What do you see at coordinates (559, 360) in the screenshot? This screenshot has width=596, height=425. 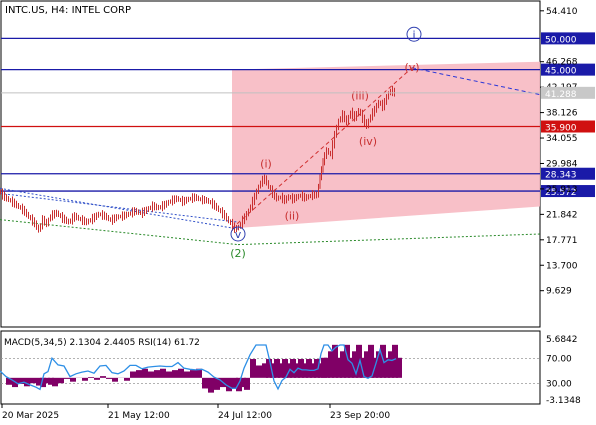 I see `indicator-tick-label: 70.00` at bounding box center [559, 360].